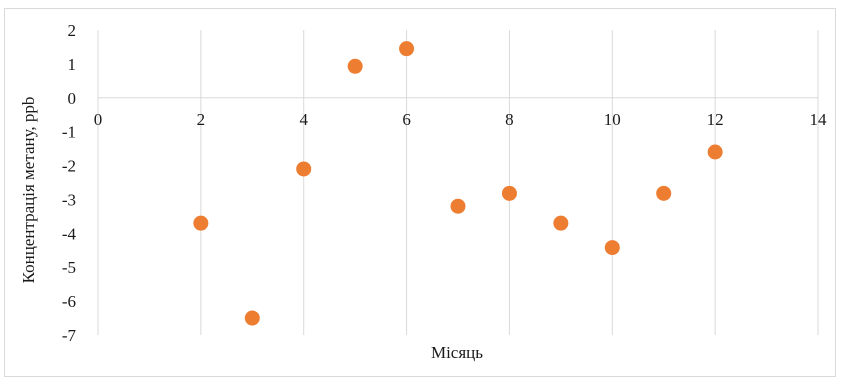 This screenshot has height=380, width=843. Describe the element at coordinates (509, 119) in the screenshot. I see `x-tick-label: 8` at that location.